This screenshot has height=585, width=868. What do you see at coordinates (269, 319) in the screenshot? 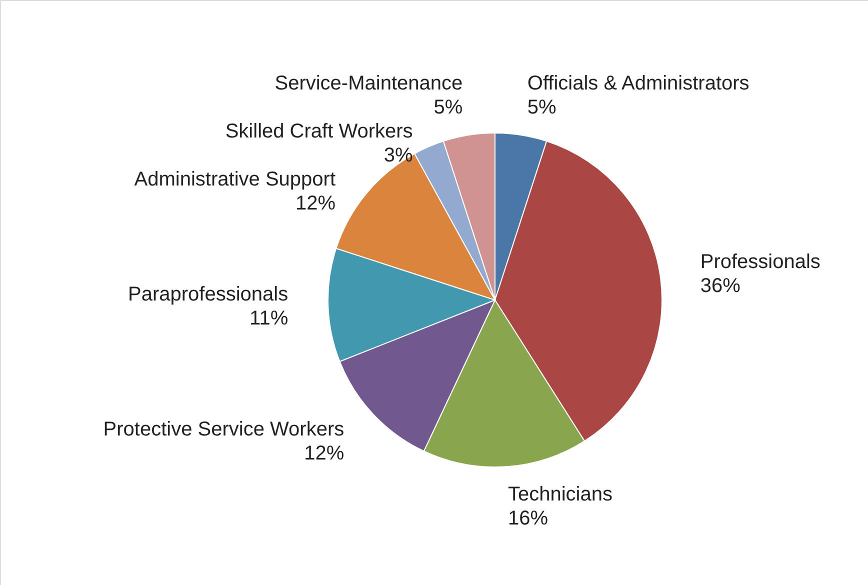
I see `data-label: 11%` at bounding box center [269, 319].